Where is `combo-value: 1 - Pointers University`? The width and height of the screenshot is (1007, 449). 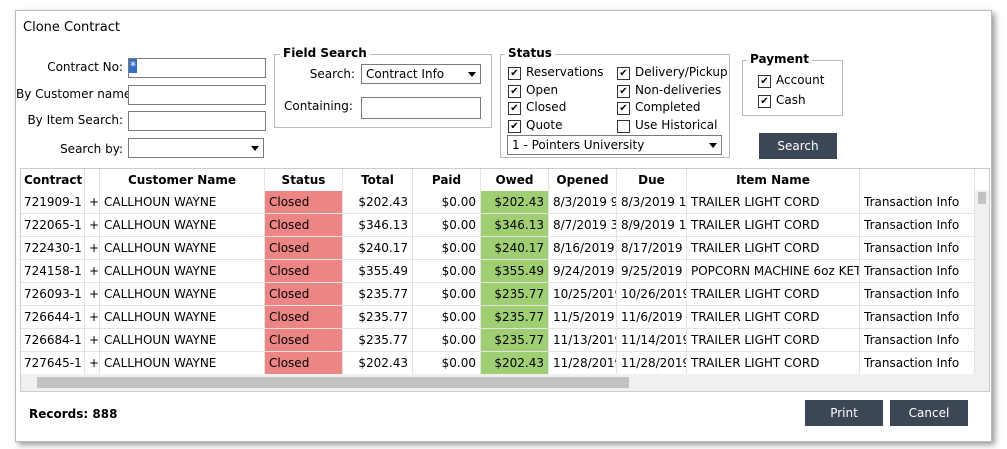
combo-value: 1 - Pointers University is located at coordinates (578, 145).